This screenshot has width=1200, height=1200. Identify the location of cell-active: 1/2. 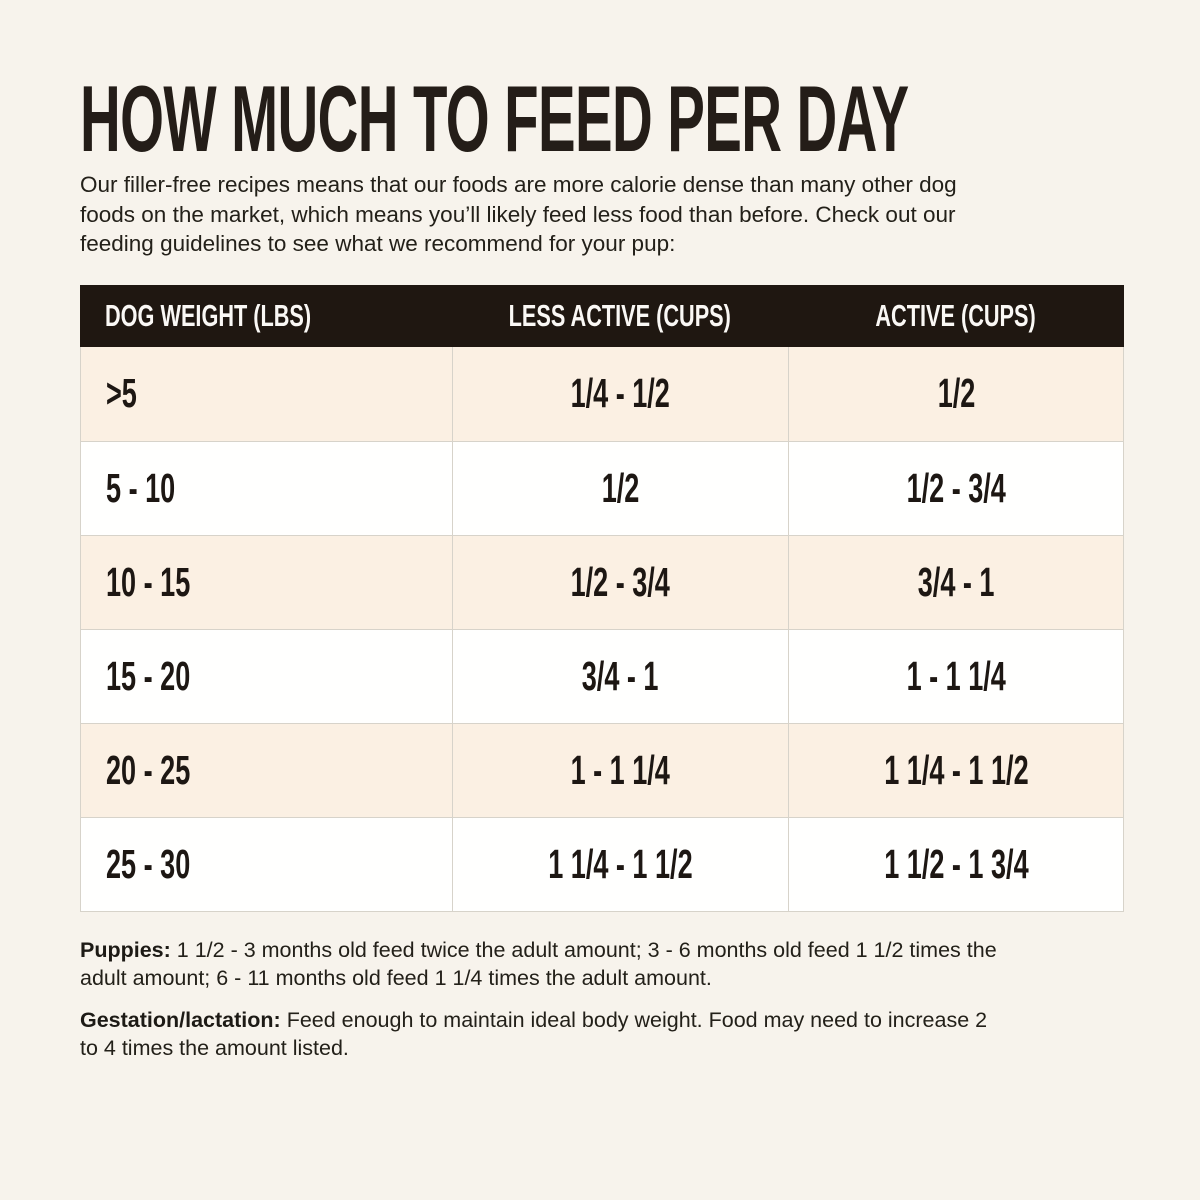
(956, 393).